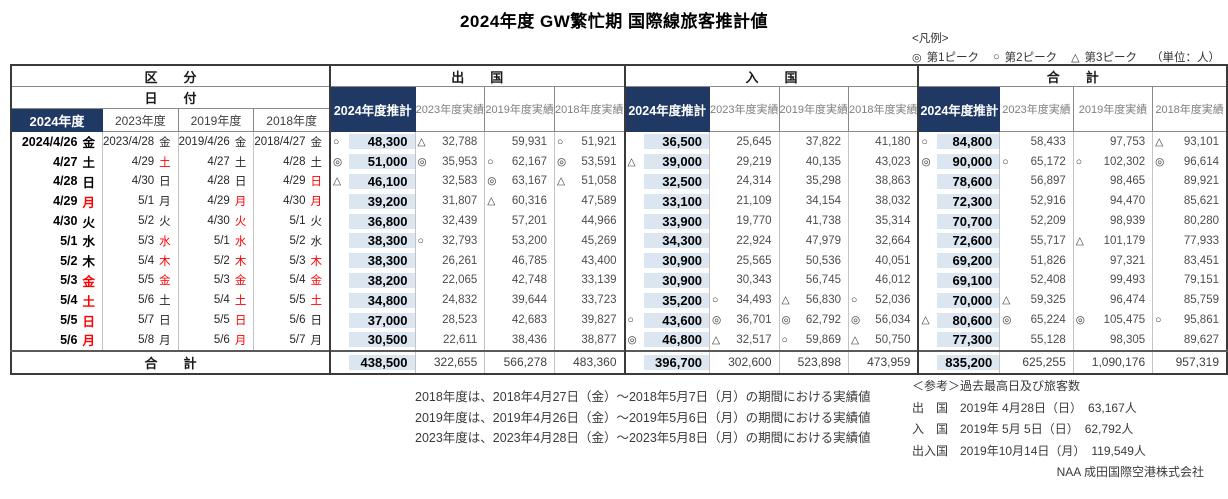 This screenshot has width=1228, height=499. I want to click on value-text: 47,979, so click(823, 240).